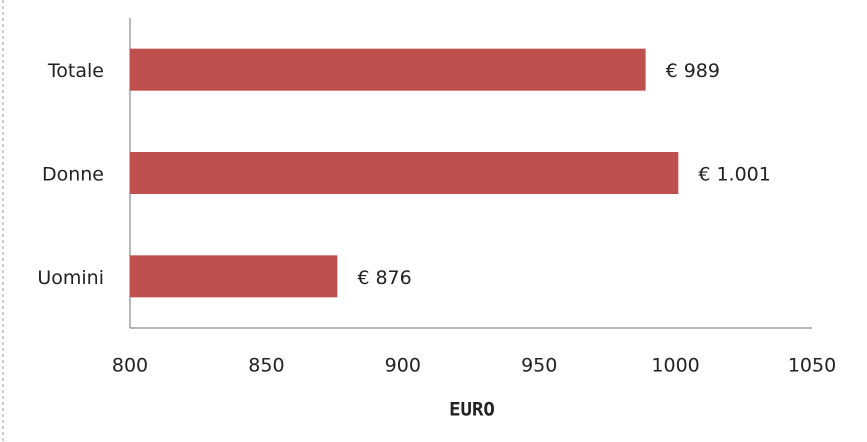  What do you see at coordinates (812, 366) in the screenshot?
I see `x-tick-label: 1050` at bounding box center [812, 366].